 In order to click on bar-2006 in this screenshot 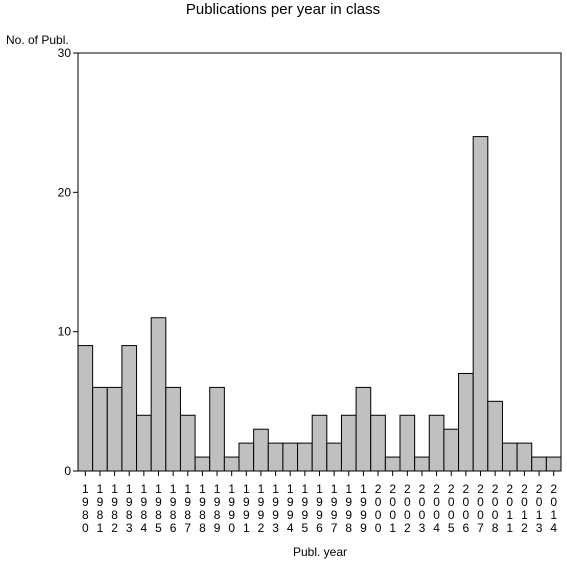, I will do `click(466, 422)`.